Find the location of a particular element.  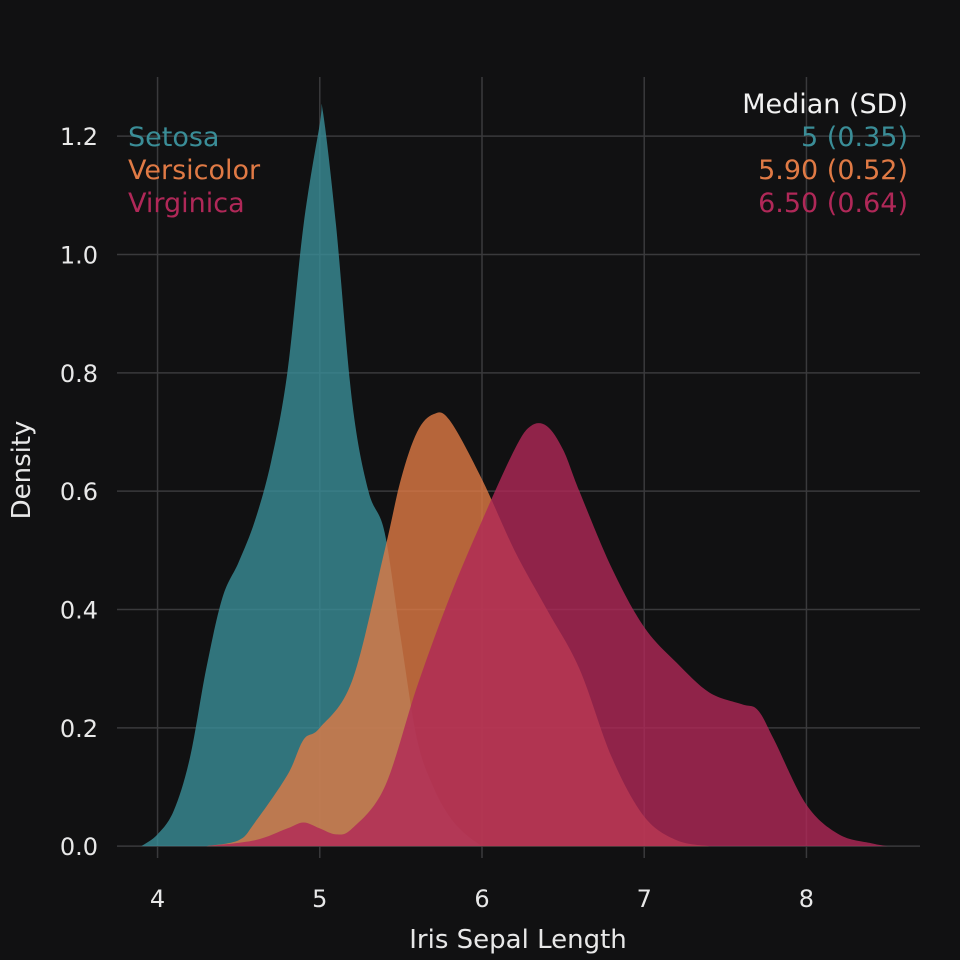

x-axis-ticks: 4 5 6 7 8 is located at coordinates (482, 899).